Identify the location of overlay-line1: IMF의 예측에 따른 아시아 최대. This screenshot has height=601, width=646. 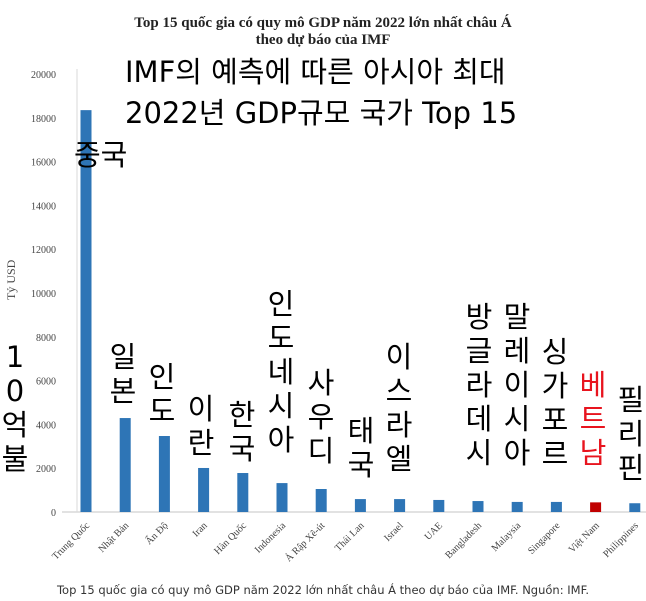
(315, 72).